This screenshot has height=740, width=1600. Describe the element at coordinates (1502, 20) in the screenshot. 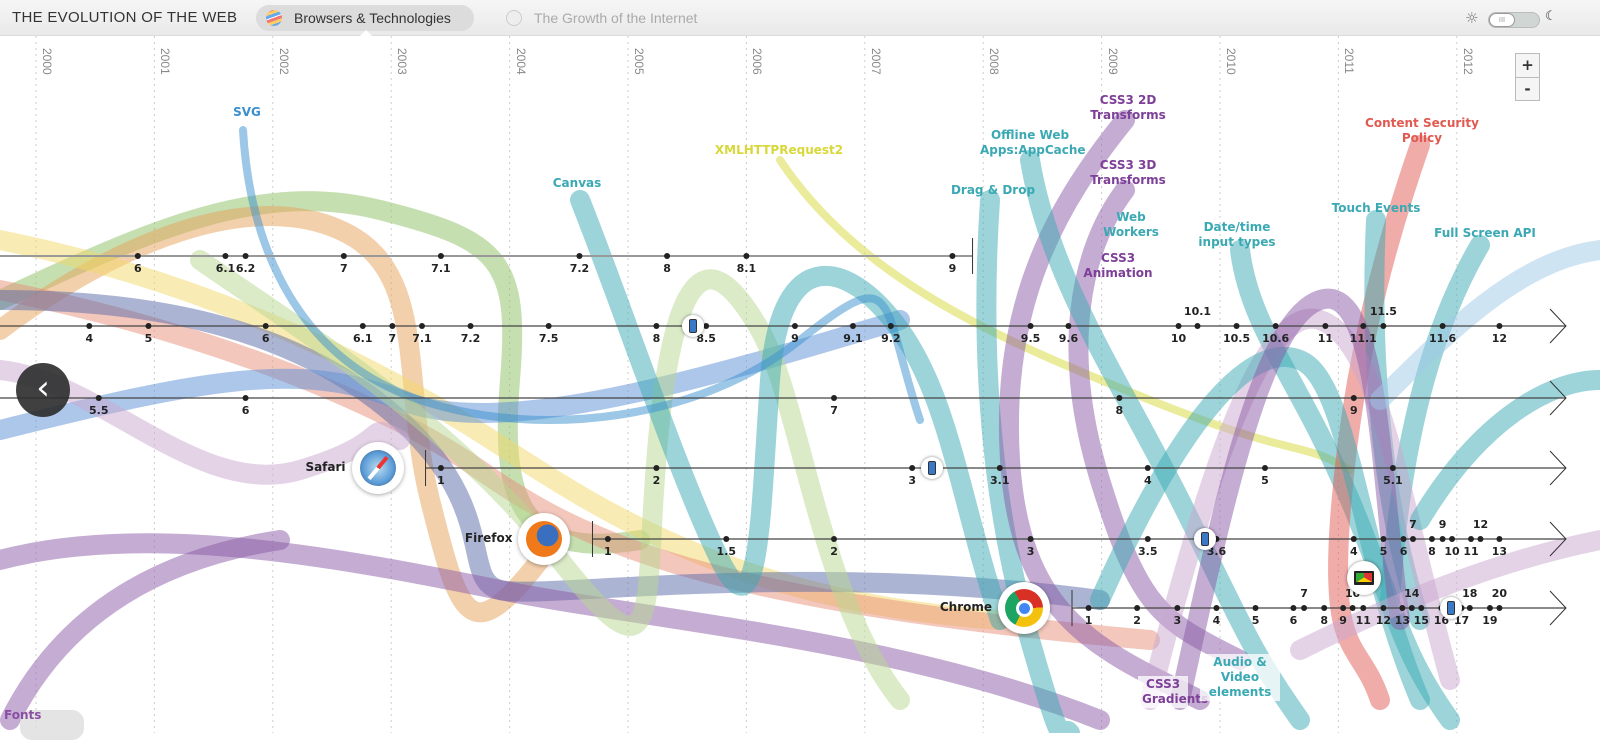

I see `toggle-knob: III` at that location.